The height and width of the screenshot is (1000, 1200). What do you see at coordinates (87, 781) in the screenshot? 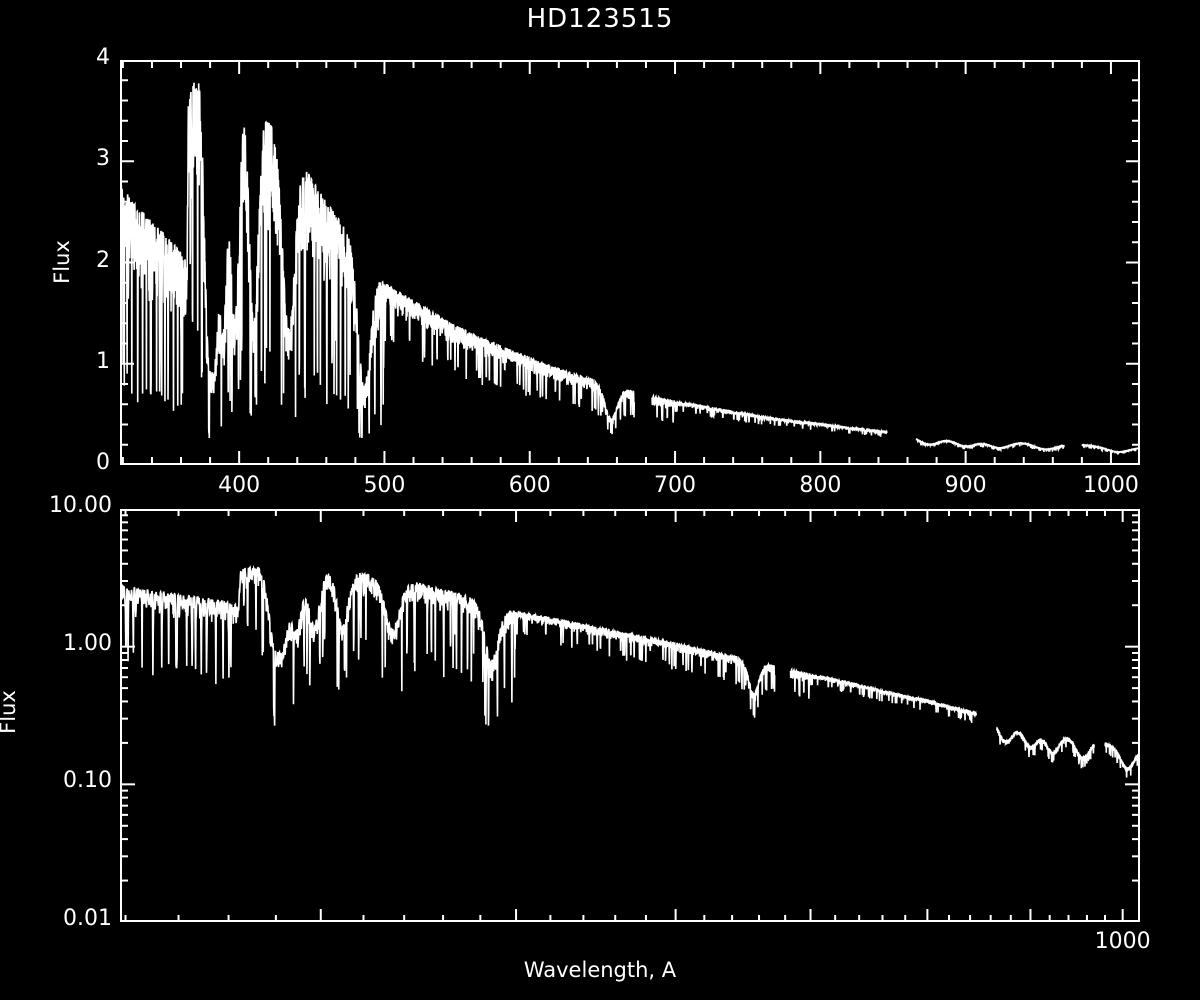
I see `y-tick-label-lower: 0.10` at bounding box center [87, 781].